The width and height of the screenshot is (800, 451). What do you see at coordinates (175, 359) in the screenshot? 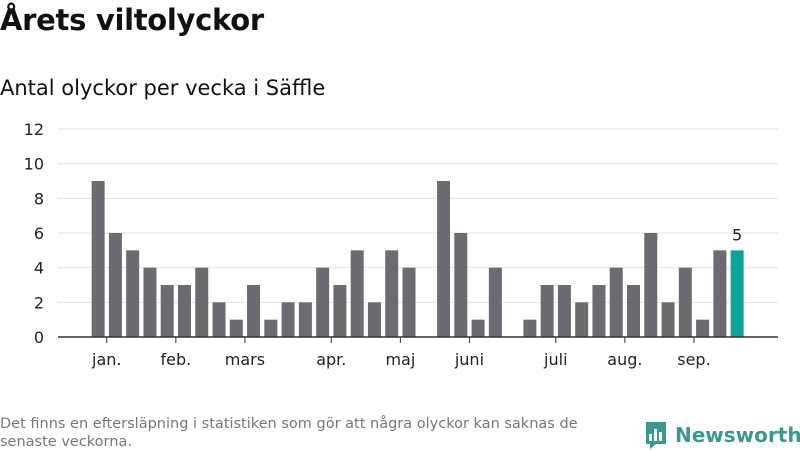
I see `x-tick-label: feb.` at bounding box center [175, 359].